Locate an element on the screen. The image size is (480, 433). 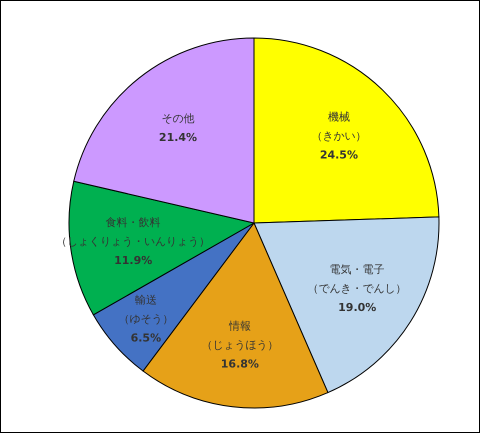
slice-label: 情報（じょうほう） is located at coordinates (239, 334).